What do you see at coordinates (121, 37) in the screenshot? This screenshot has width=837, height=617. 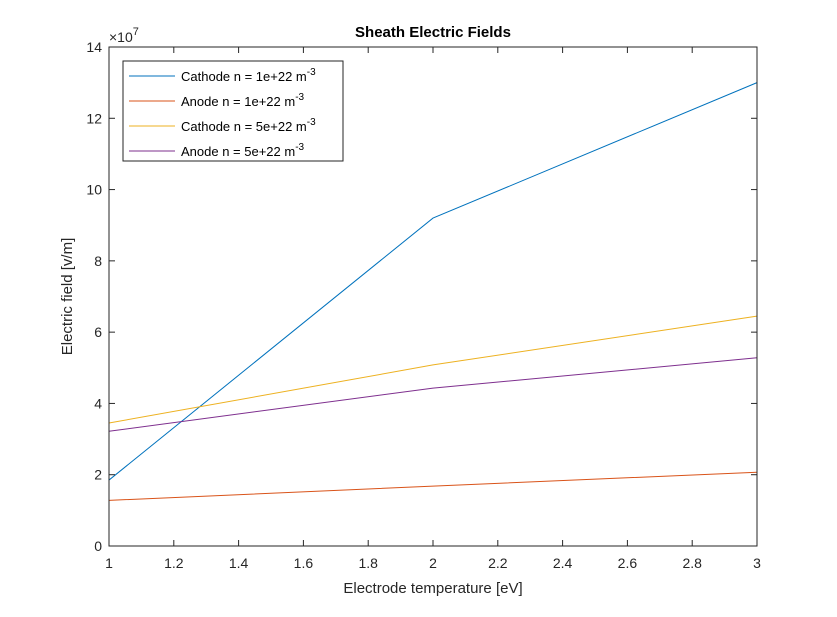 I see `y-exponent-base: ×10` at bounding box center [121, 37].